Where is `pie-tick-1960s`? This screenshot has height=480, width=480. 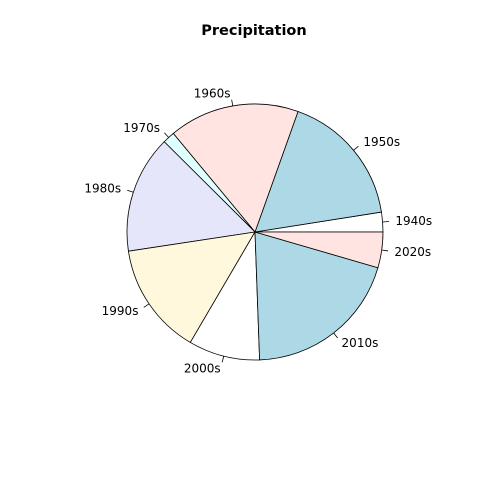 pie-tick-1960s is located at coordinates (232, 103).